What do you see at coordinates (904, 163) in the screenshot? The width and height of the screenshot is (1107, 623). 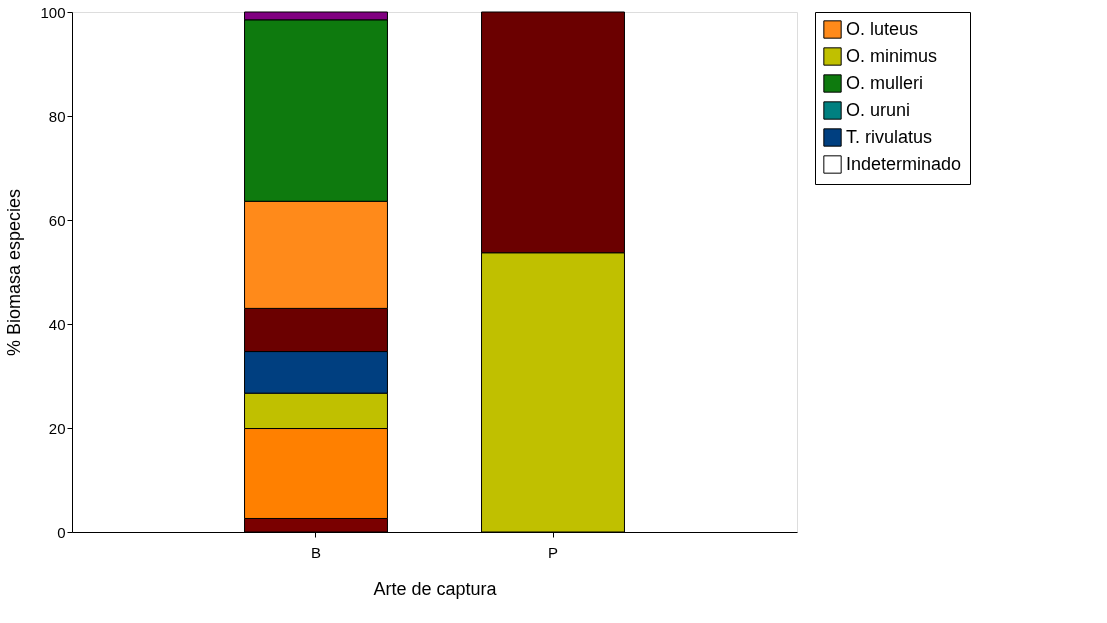 I see `legend-label: Indeterminado` at bounding box center [904, 163].